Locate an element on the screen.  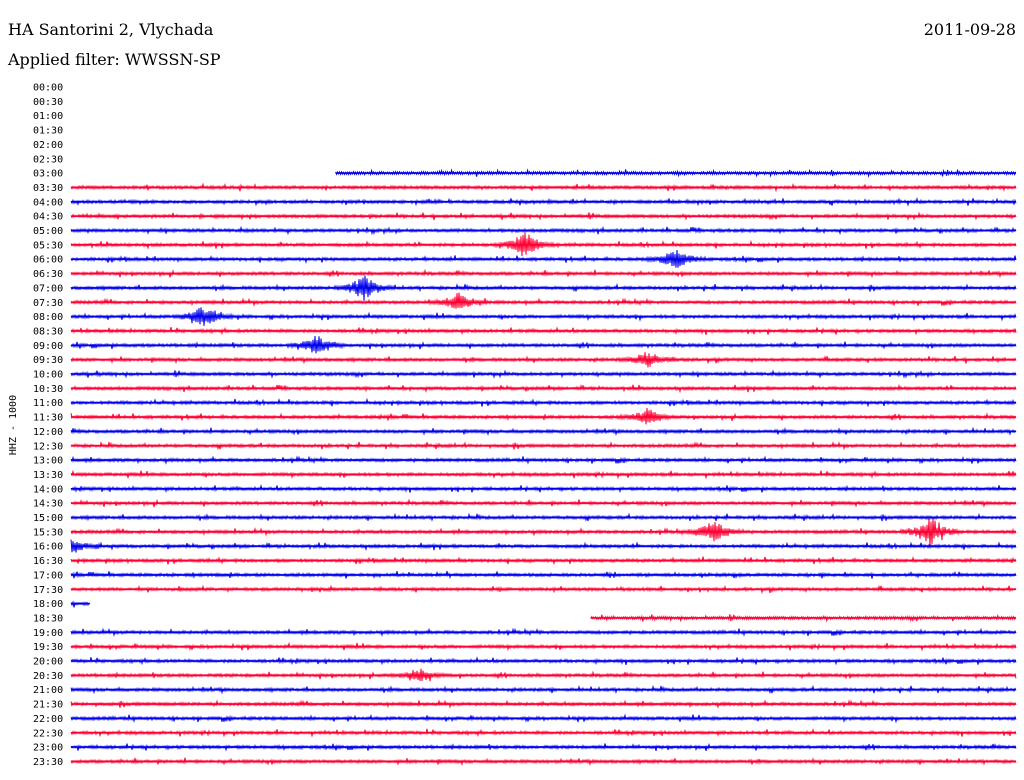
station-title: HA Santorini 2, Vlychada is located at coordinates (111, 29).